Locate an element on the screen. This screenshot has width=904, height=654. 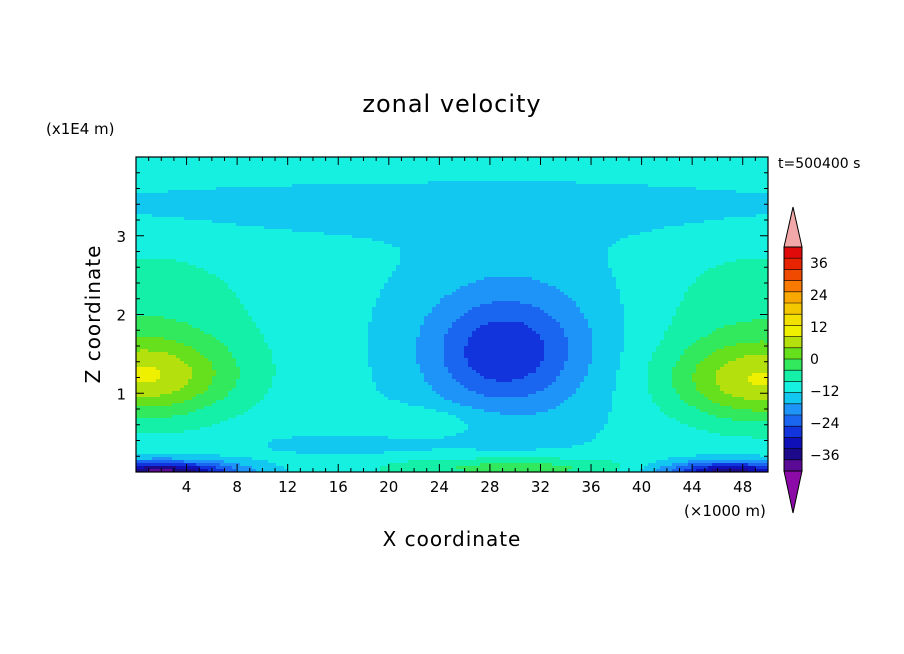
y-axis-label: Z coordinate is located at coordinates (93, 314).